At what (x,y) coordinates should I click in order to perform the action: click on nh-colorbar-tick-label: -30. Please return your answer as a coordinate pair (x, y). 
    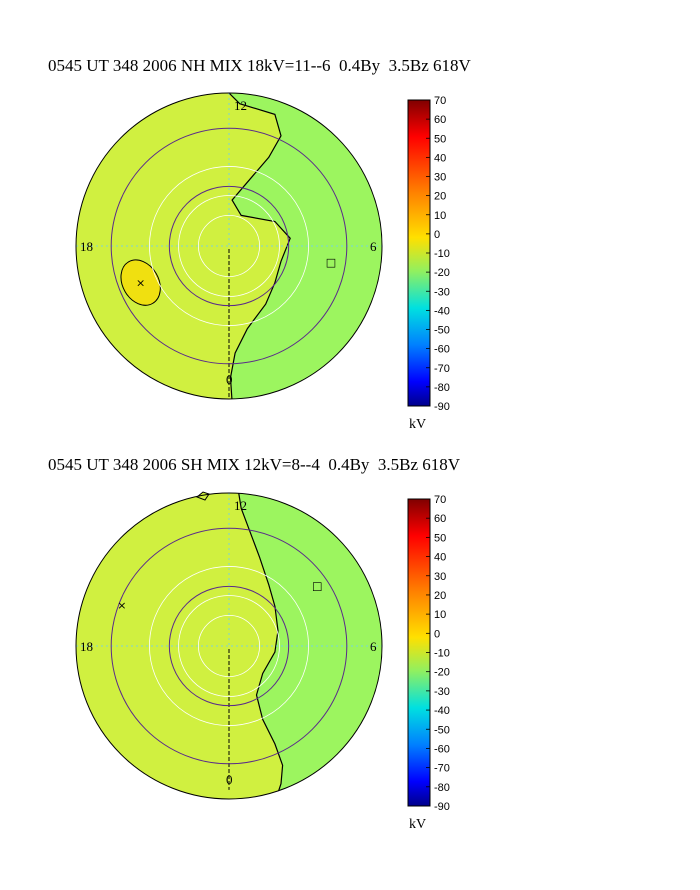
    Looking at the image, I should click on (442, 292).